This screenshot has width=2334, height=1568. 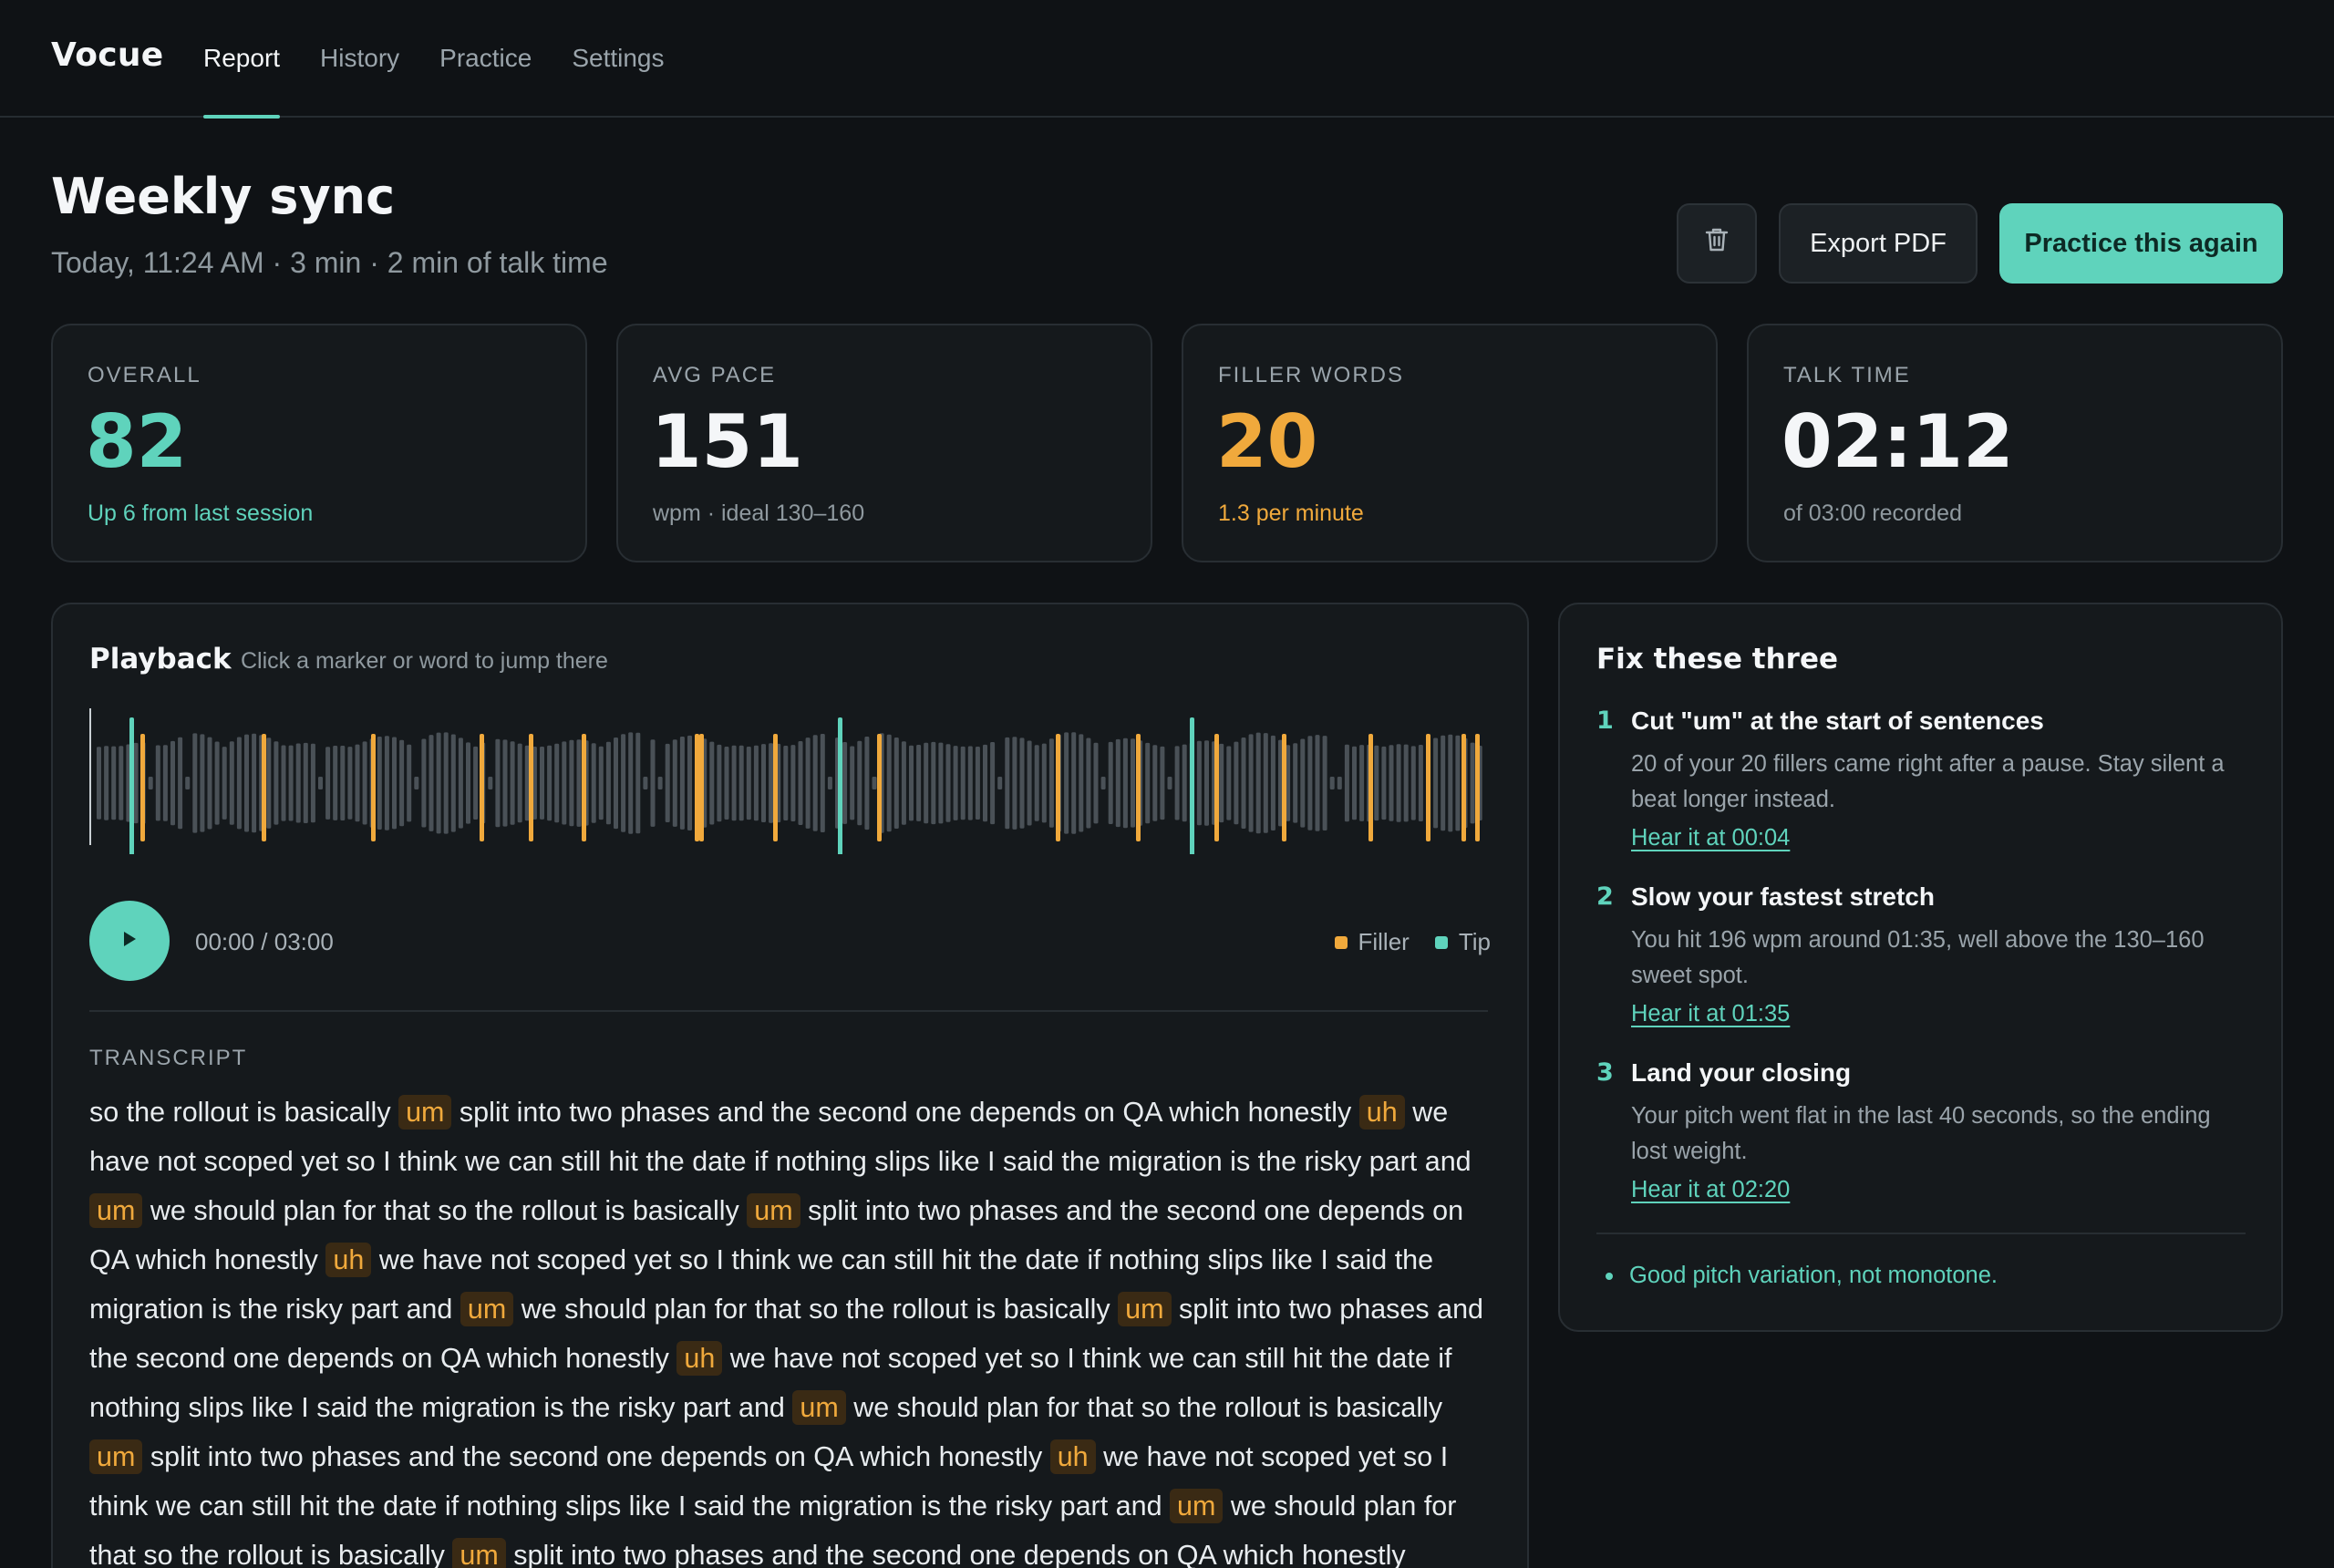 I want to click on tab-settings: Settings, so click(x=619, y=58).